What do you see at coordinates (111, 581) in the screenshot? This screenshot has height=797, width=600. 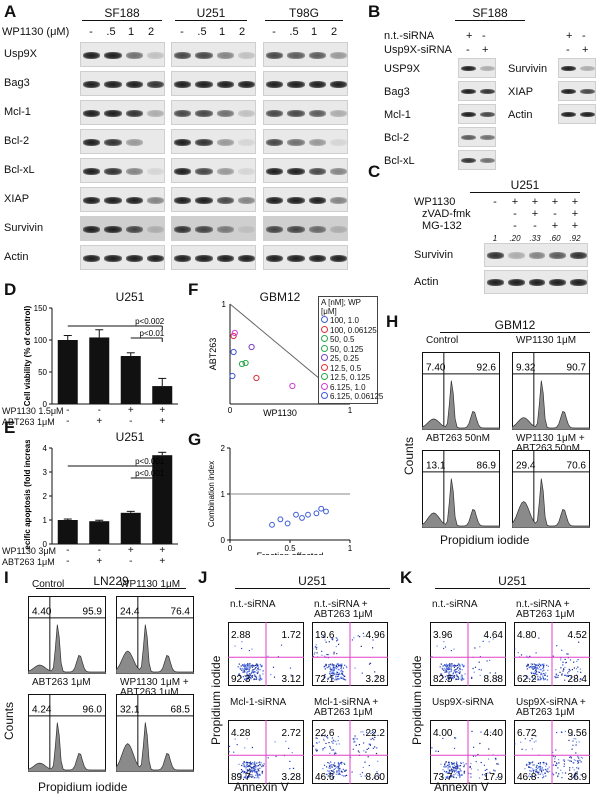 I see `panel-i-title: LN229` at bounding box center [111, 581].